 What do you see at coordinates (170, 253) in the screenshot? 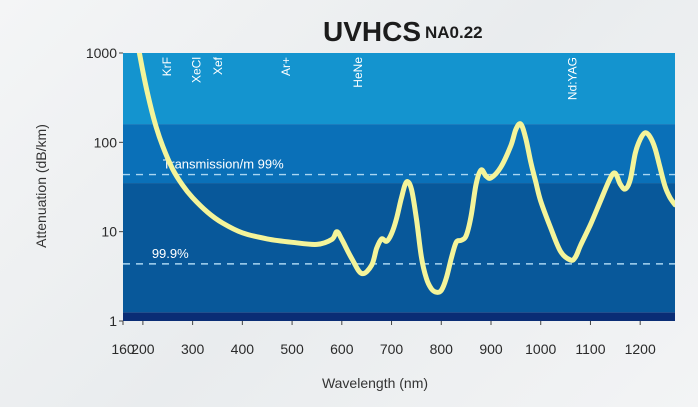
I see `reference-label-1: 99.9%` at bounding box center [170, 253].